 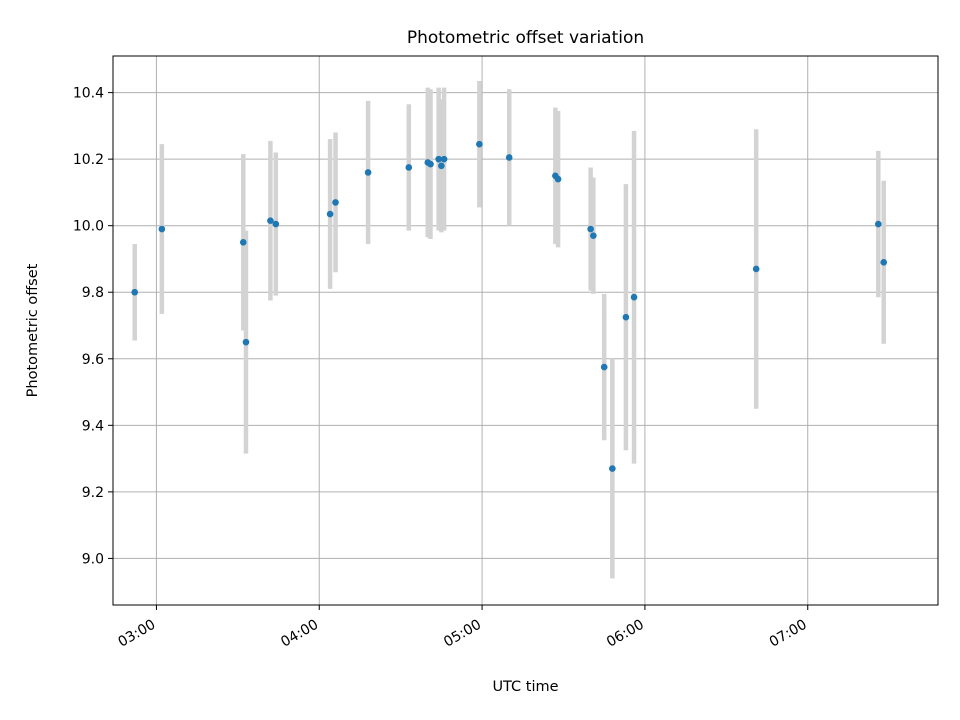 What do you see at coordinates (33, 330) in the screenshot?
I see `y-axis-label: Photometric offset` at bounding box center [33, 330].